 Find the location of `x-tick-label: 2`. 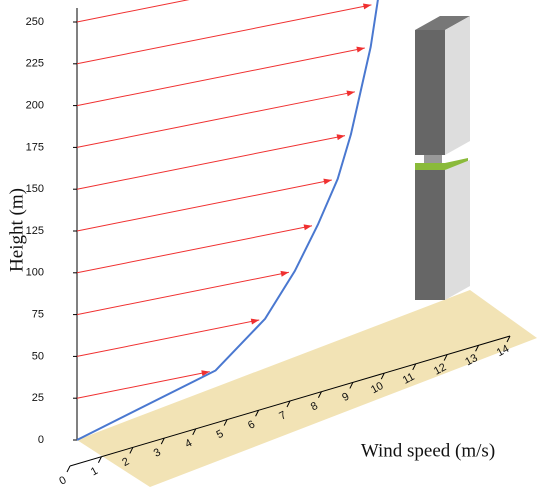

x-tick-label: 2 is located at coordinates (125, 462).